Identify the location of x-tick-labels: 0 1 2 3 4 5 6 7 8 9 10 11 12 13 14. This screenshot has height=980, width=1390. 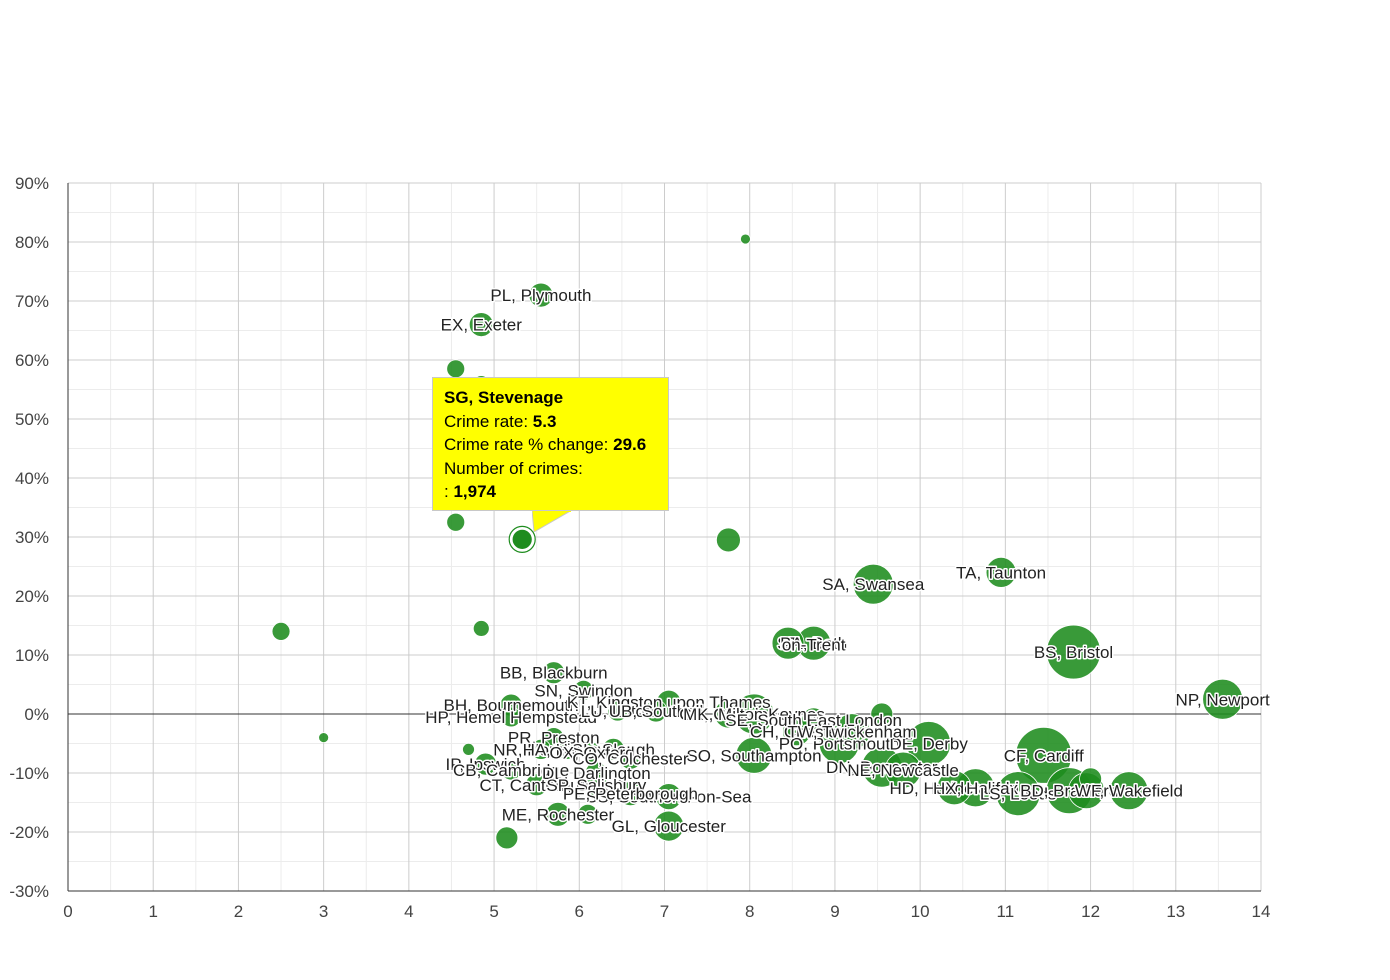
(666, 911).